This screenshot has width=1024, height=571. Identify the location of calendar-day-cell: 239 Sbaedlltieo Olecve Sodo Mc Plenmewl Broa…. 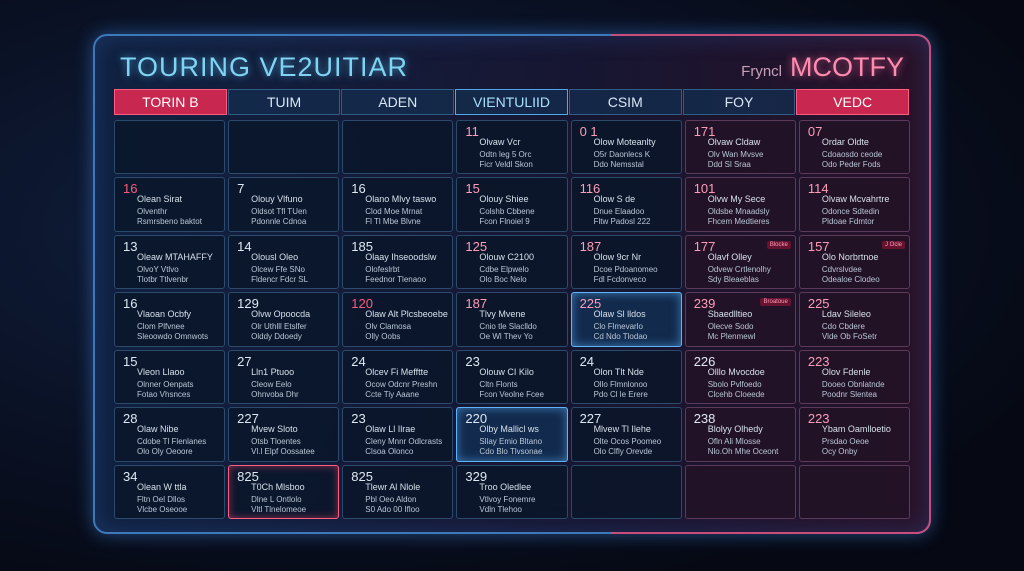
(740, 319).